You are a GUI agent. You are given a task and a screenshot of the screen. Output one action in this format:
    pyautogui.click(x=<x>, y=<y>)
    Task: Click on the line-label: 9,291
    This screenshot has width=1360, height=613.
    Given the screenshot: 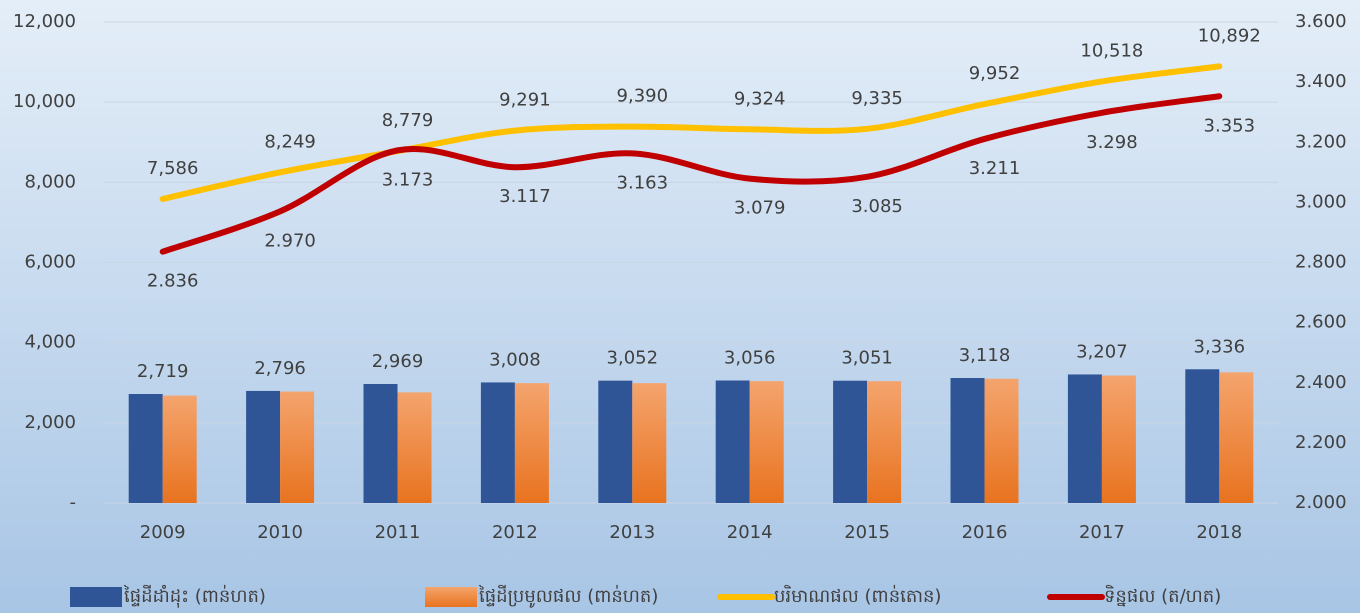 What is the action you would take?
    pyautogui.click(x=525, y=100)
    